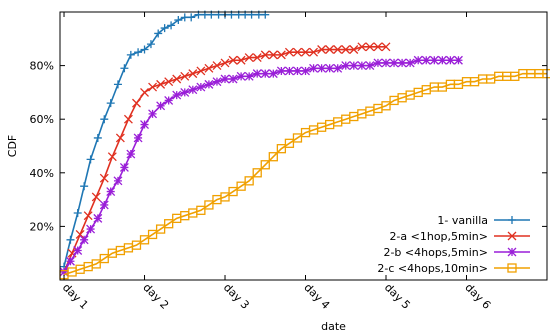  Describe the element at coordinates (435, 252) in the screenshot. I see `legend-label: 2-b <4hops,5min>` at that location.